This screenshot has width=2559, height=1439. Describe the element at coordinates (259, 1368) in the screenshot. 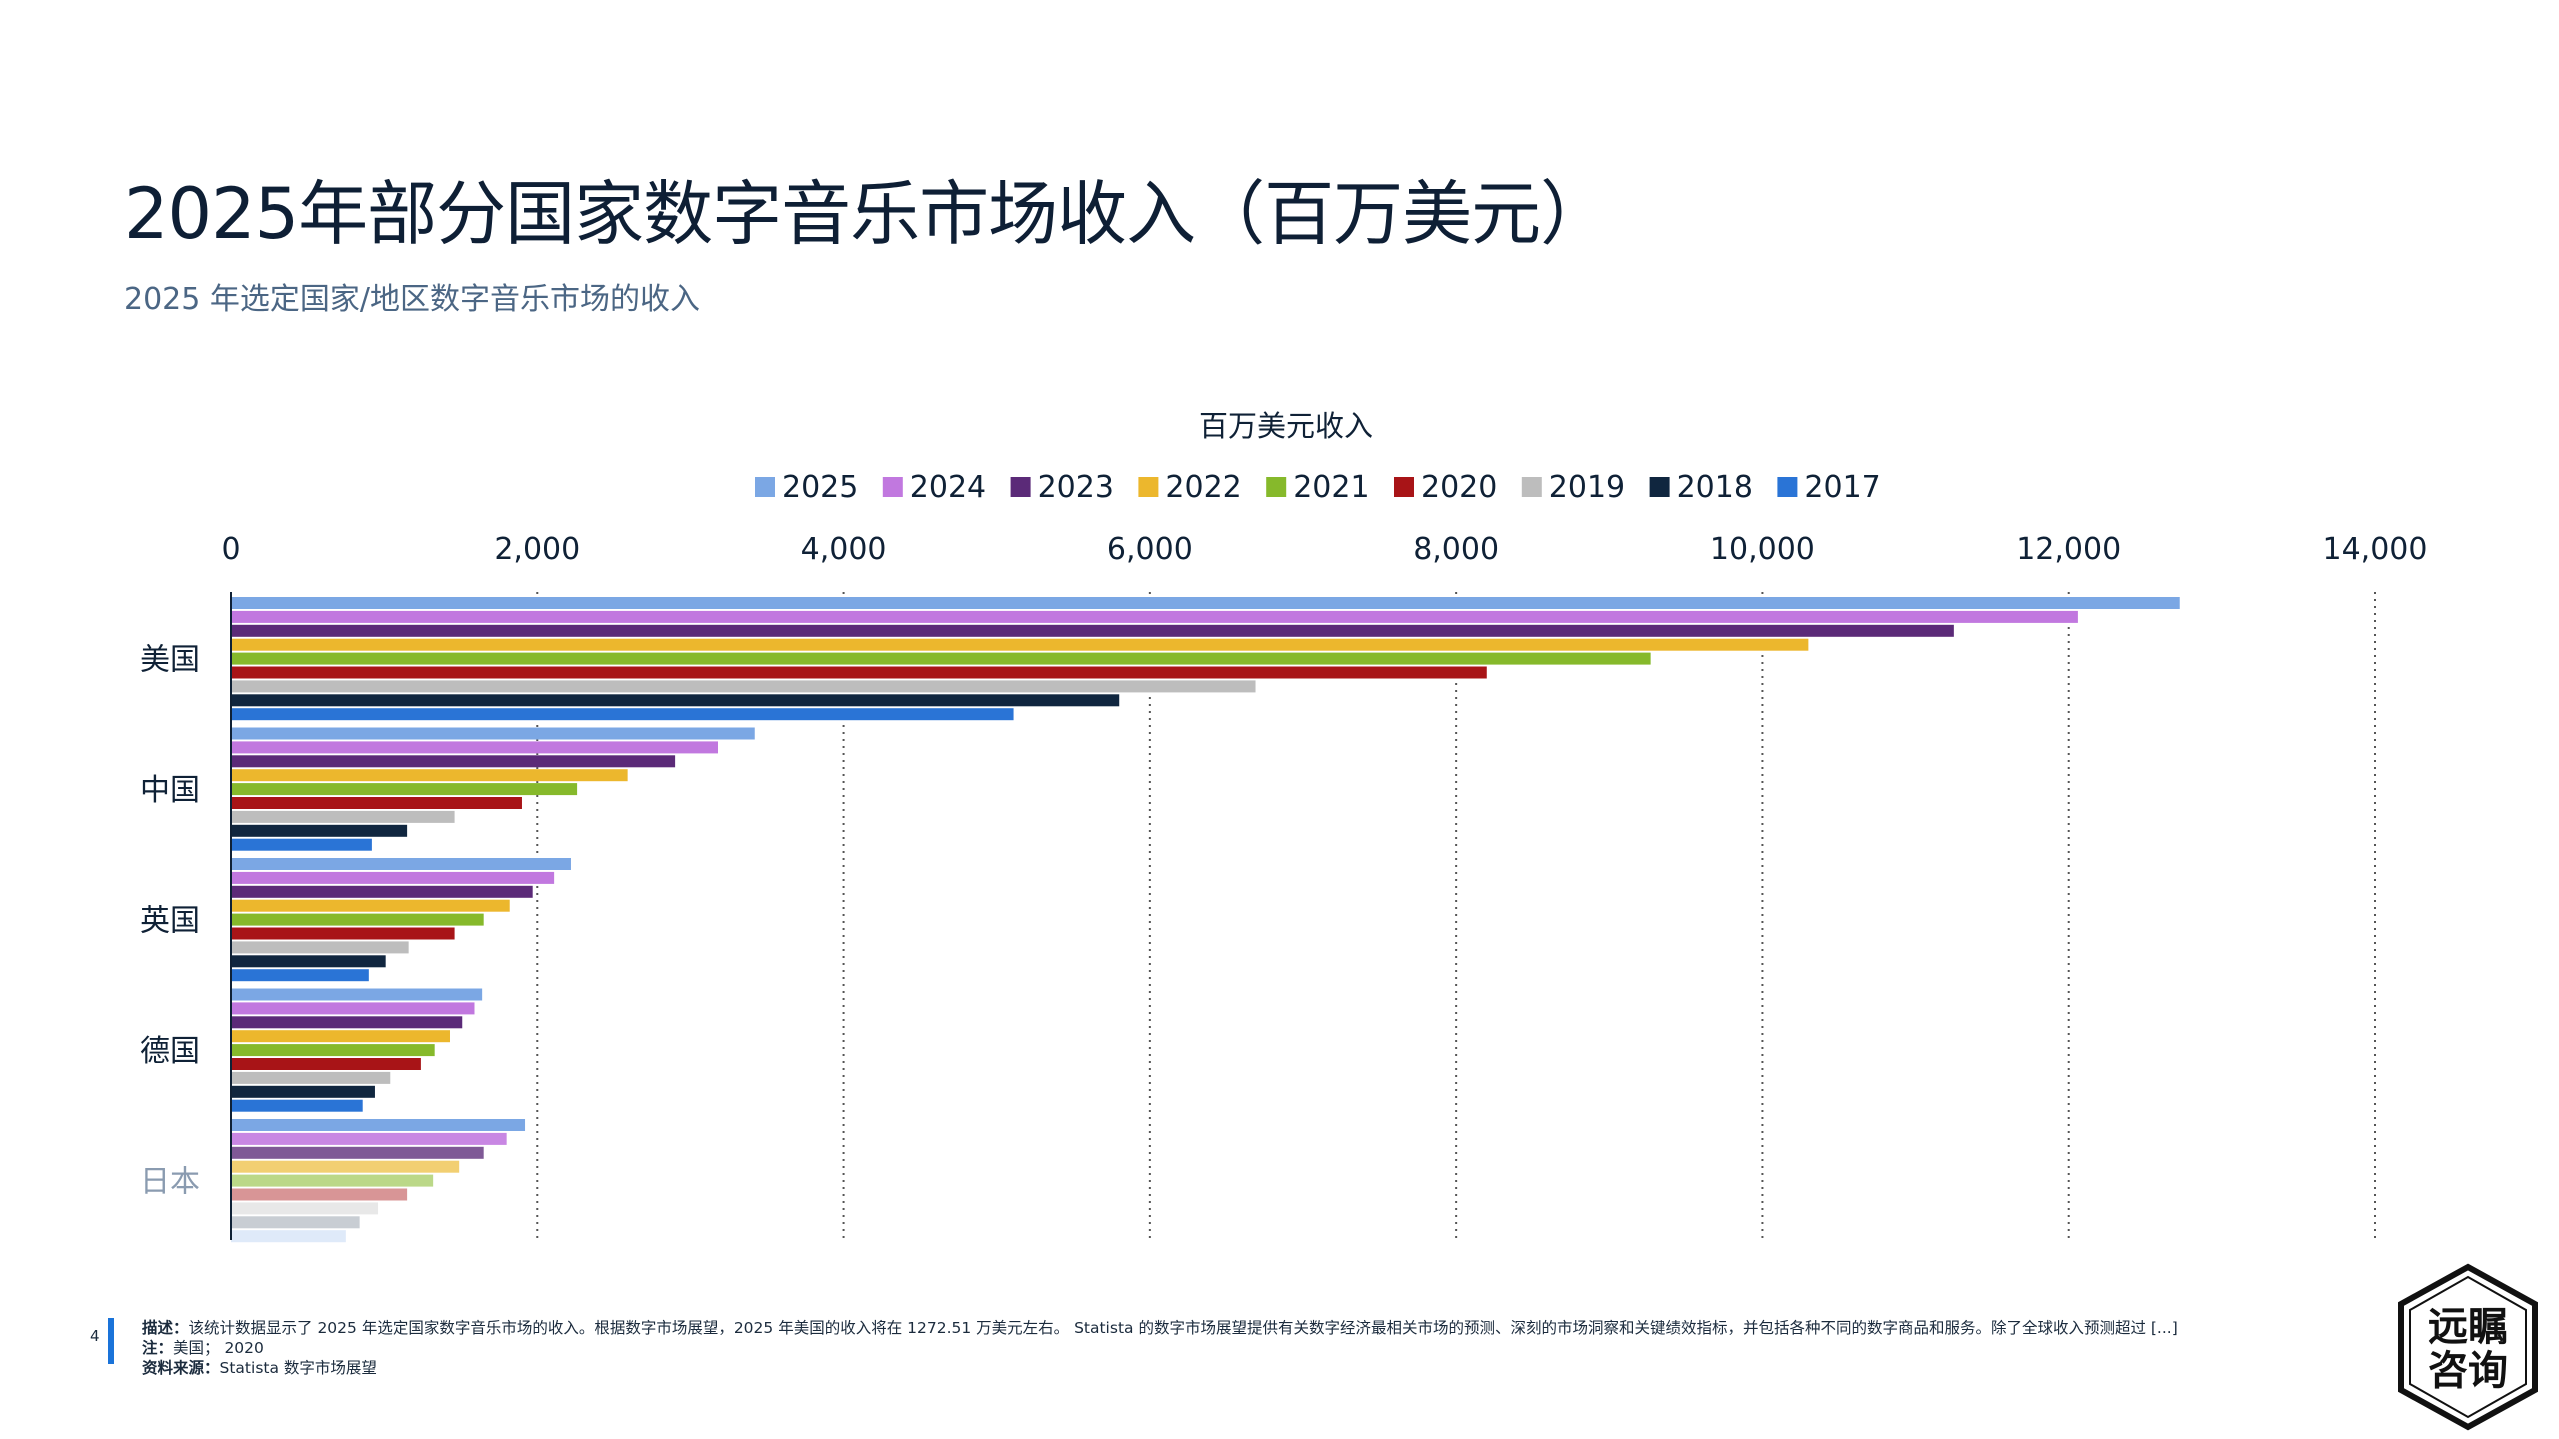

I see `footer-source: 资料来源：Statista 数字市场展望` at that location.